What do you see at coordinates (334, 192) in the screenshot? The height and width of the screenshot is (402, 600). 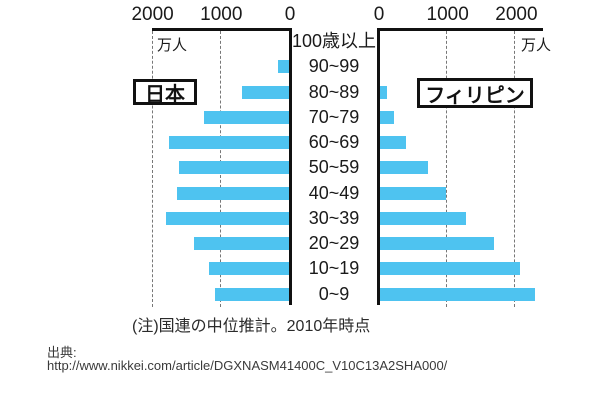 I see `age-group-label: 40~49` at bounding box center [334, 192].